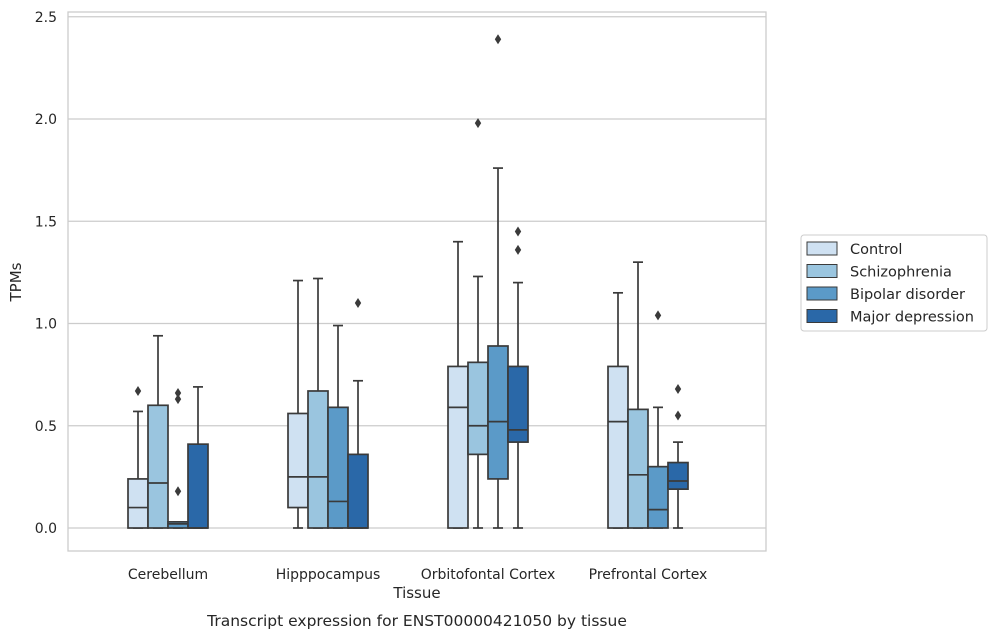 The width and height of the screenshot is (997, 638). What do you see at coordinates (46, 529) in the screenshot?
I see `y-tick-label: 0.0` at bounding box center [46, 529].